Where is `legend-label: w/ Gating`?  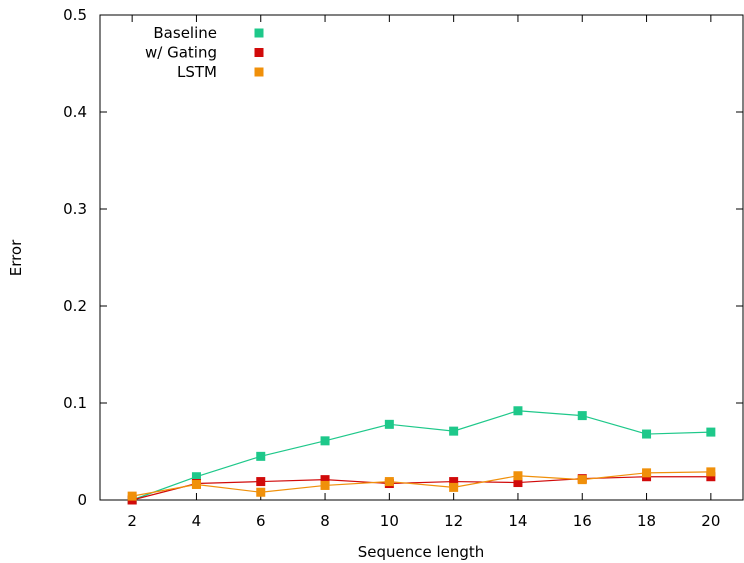 legend-label: w/ Gating is located at coordinates (181, 53).